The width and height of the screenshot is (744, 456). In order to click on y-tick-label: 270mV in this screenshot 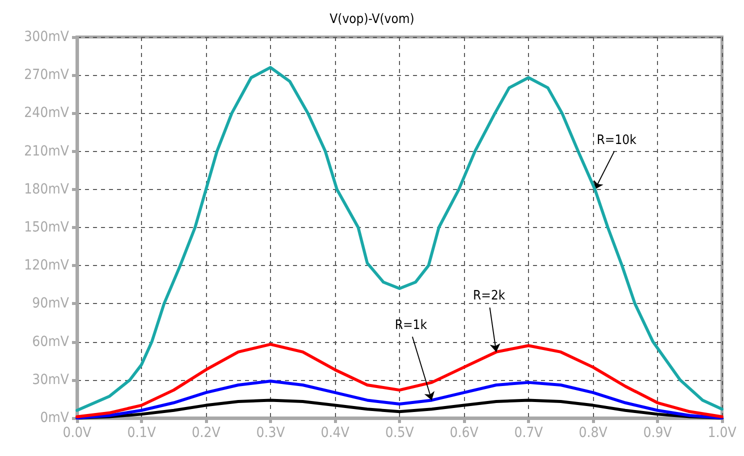, I will do `click(47, 75)`.